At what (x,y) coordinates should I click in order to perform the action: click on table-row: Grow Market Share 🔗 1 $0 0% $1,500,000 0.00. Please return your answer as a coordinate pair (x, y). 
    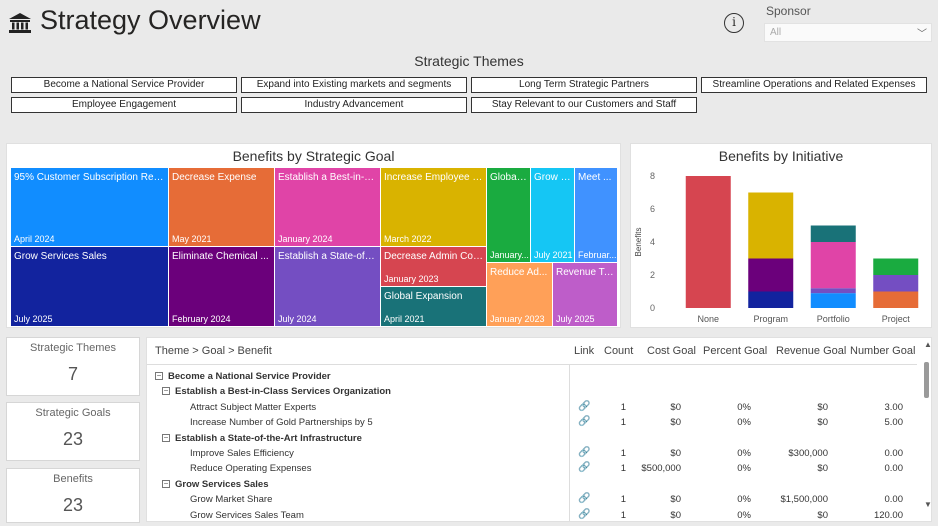
    Looking at the image, I should click on (532, 499).